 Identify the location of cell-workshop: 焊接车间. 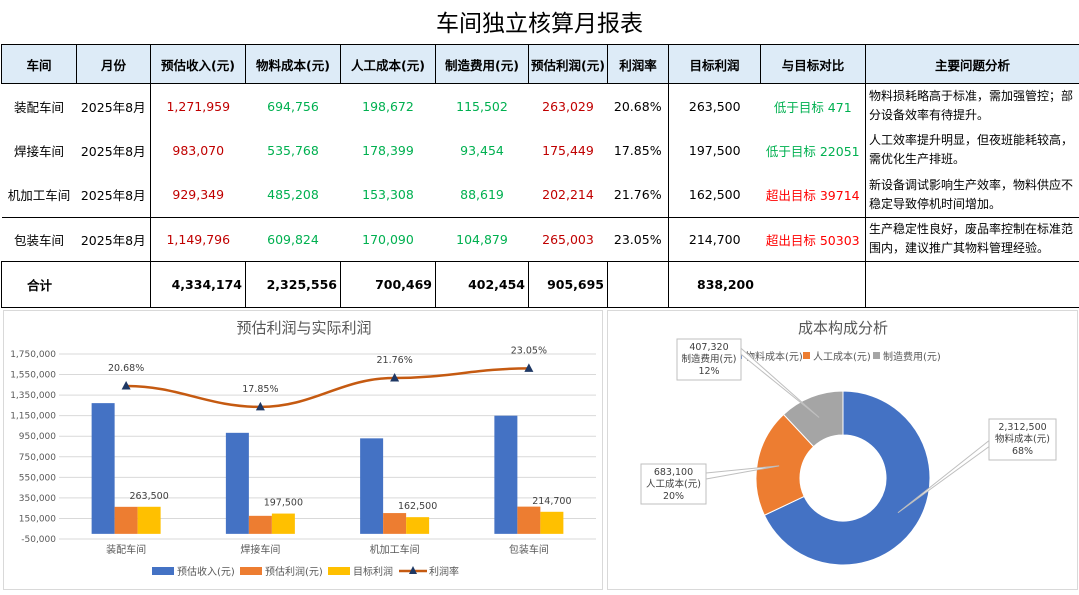
(39, 150).